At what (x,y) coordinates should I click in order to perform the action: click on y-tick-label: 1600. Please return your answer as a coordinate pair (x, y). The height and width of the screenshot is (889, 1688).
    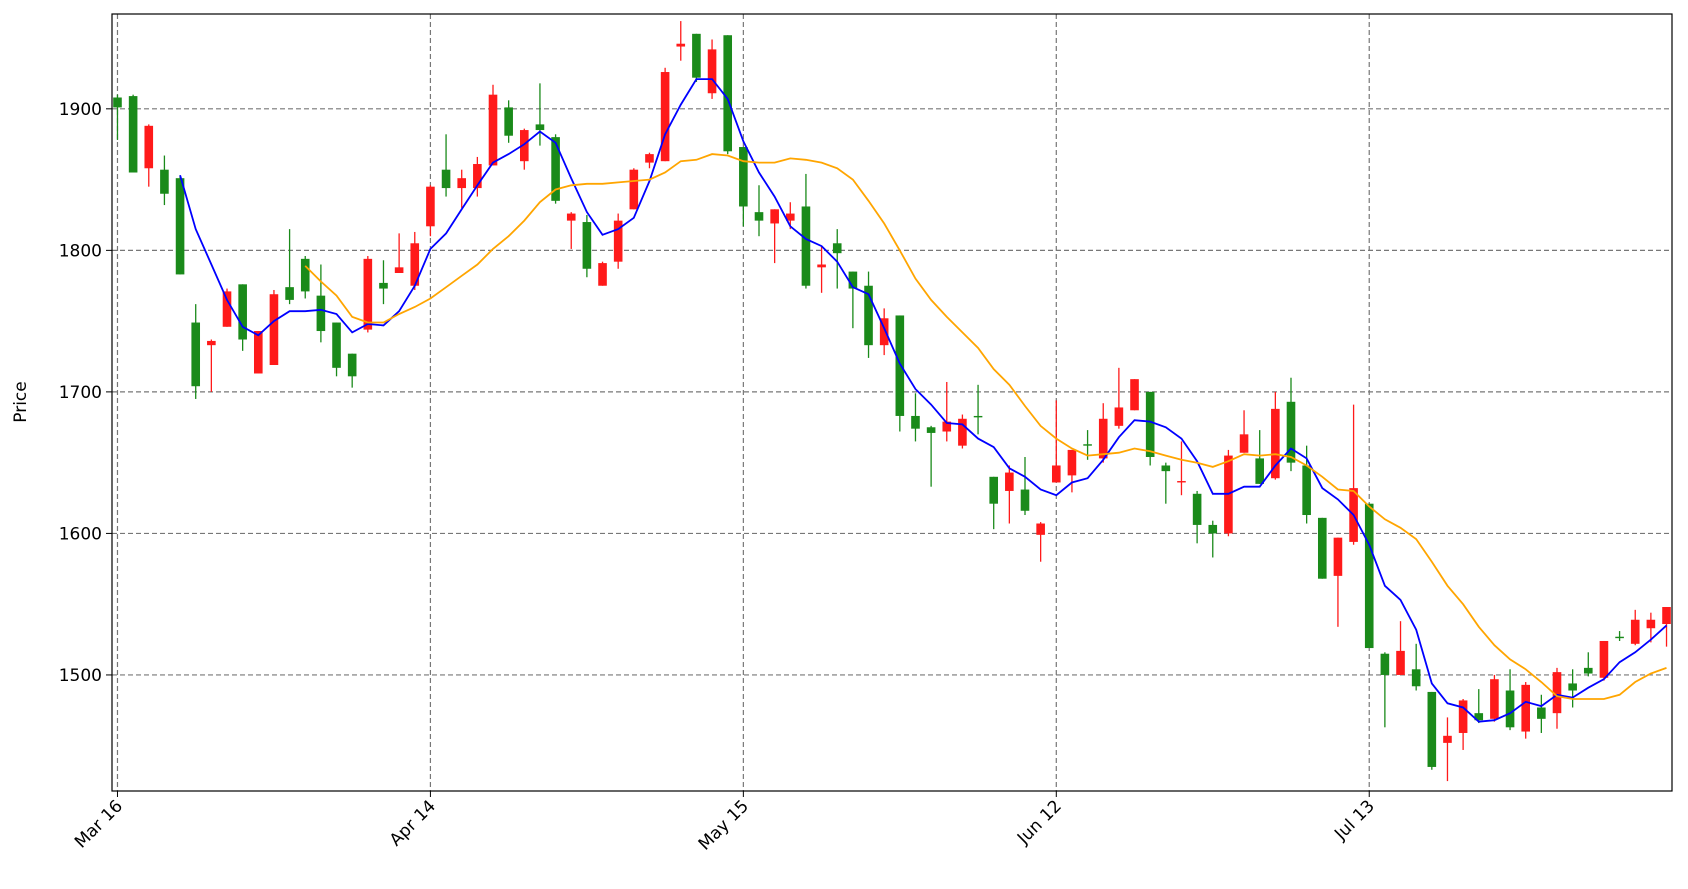
    Looking at the image, I should click on (80, 534).